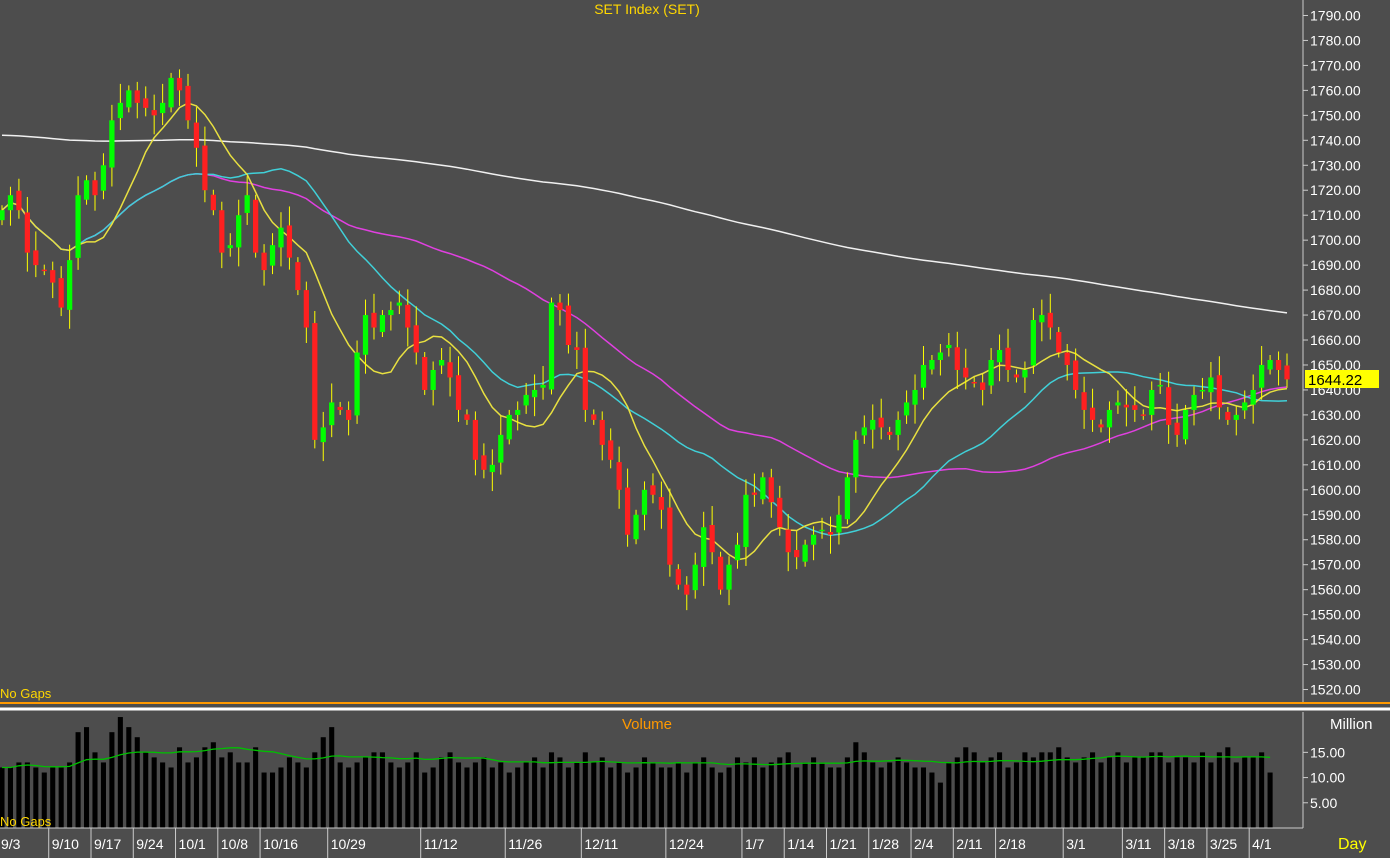 The image size is (1390, 858). What do you see at coordinates (1335, 515) in the screenshot?
I see `price-tick-label: 1590.00` at bounding box center [1335, 515].